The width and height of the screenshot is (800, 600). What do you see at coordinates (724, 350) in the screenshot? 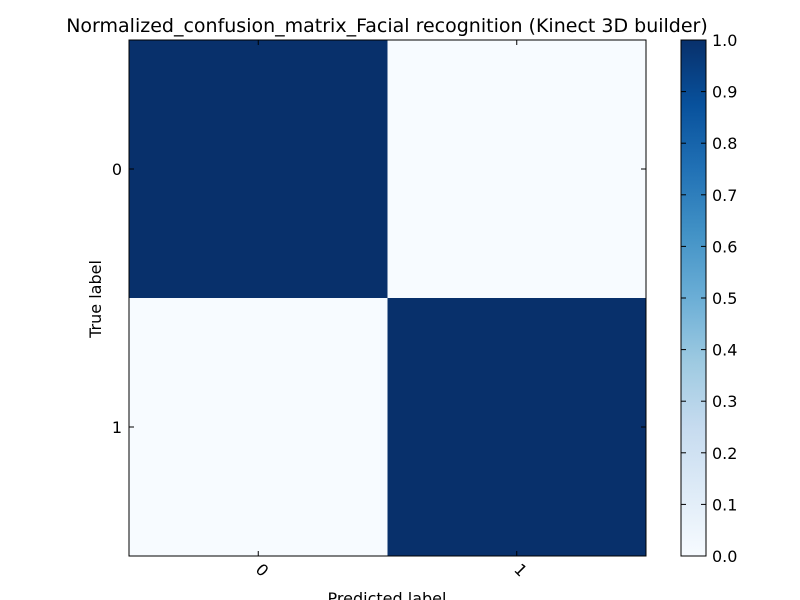
I see `colorbar-tick-label: 0.4` at bounding box center [724, 350].